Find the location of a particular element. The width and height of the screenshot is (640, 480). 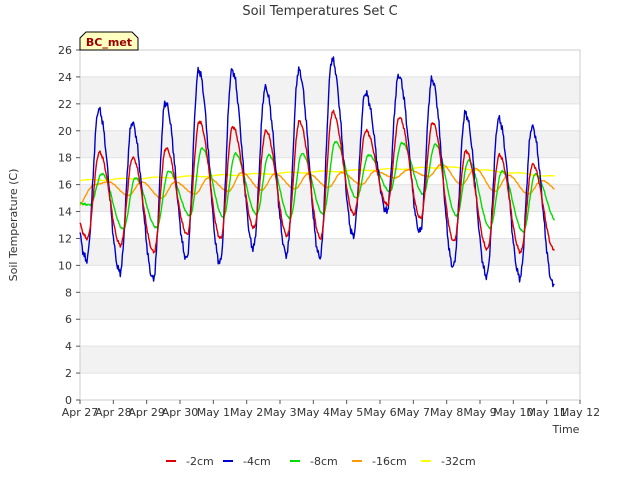

y-tick-label: 20 is located at coordinates (65, 131).